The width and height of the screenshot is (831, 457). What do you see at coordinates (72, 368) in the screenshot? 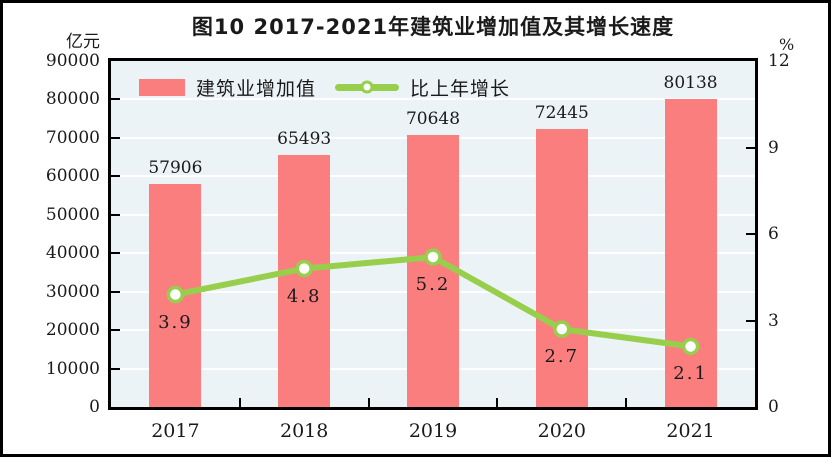
I see `left-axis-tick-label: 10000` at bounding box center [72, 368].